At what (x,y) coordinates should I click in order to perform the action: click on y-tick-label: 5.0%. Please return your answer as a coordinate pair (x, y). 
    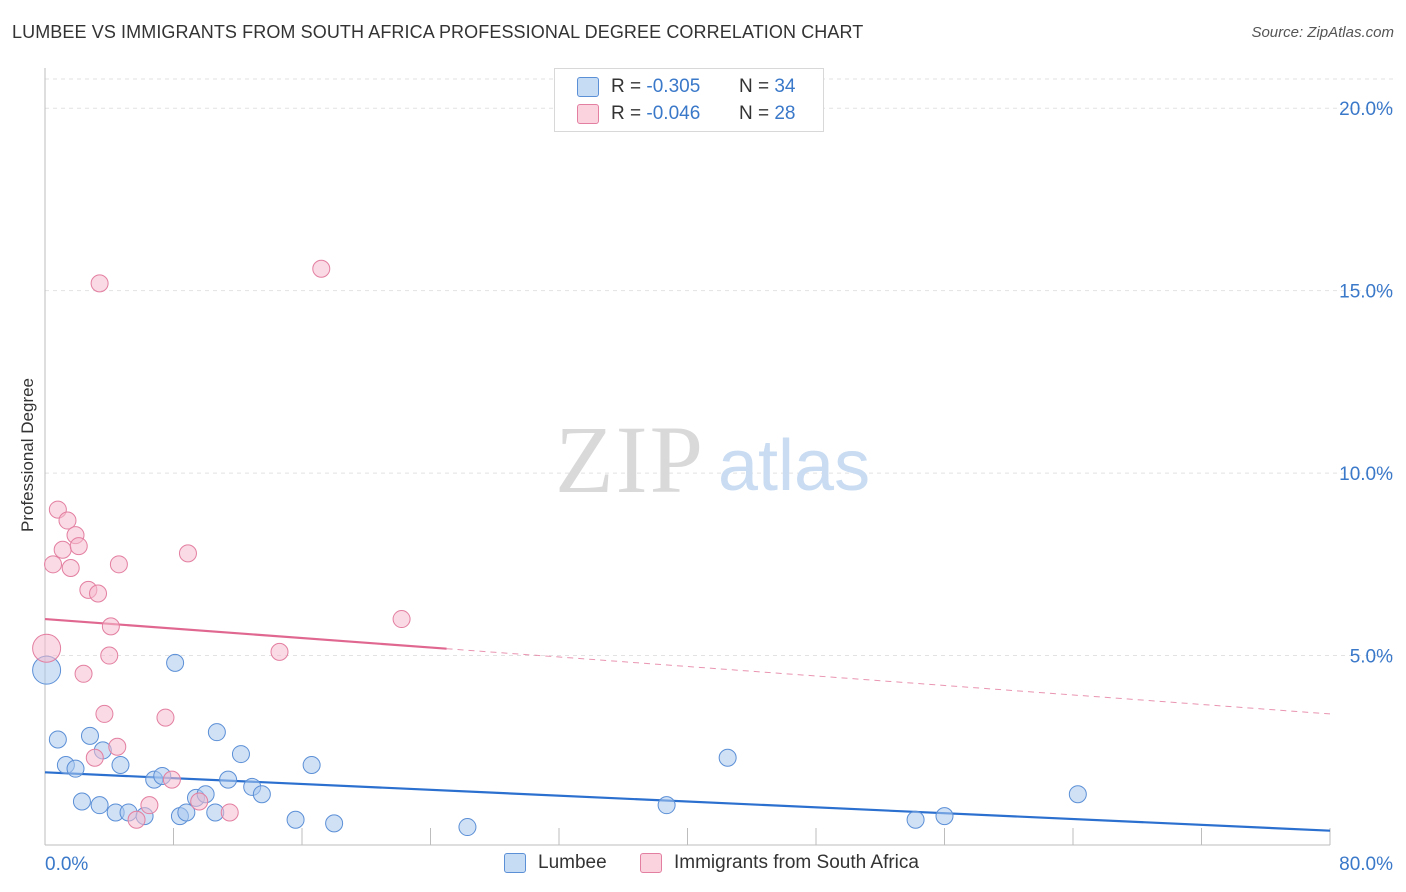
    Looking at the image, I should click on (1371, 657).